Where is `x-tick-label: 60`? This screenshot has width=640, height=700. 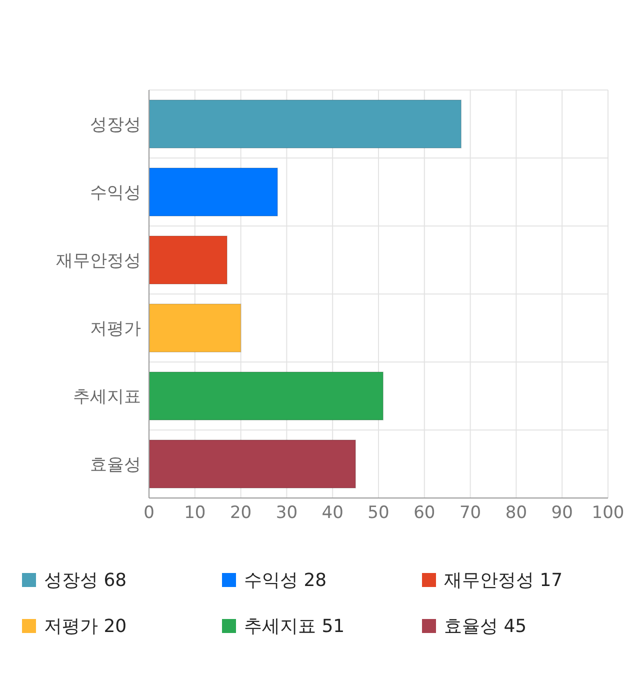
x-tick-label: 60 is located at coordinates (425, 513).